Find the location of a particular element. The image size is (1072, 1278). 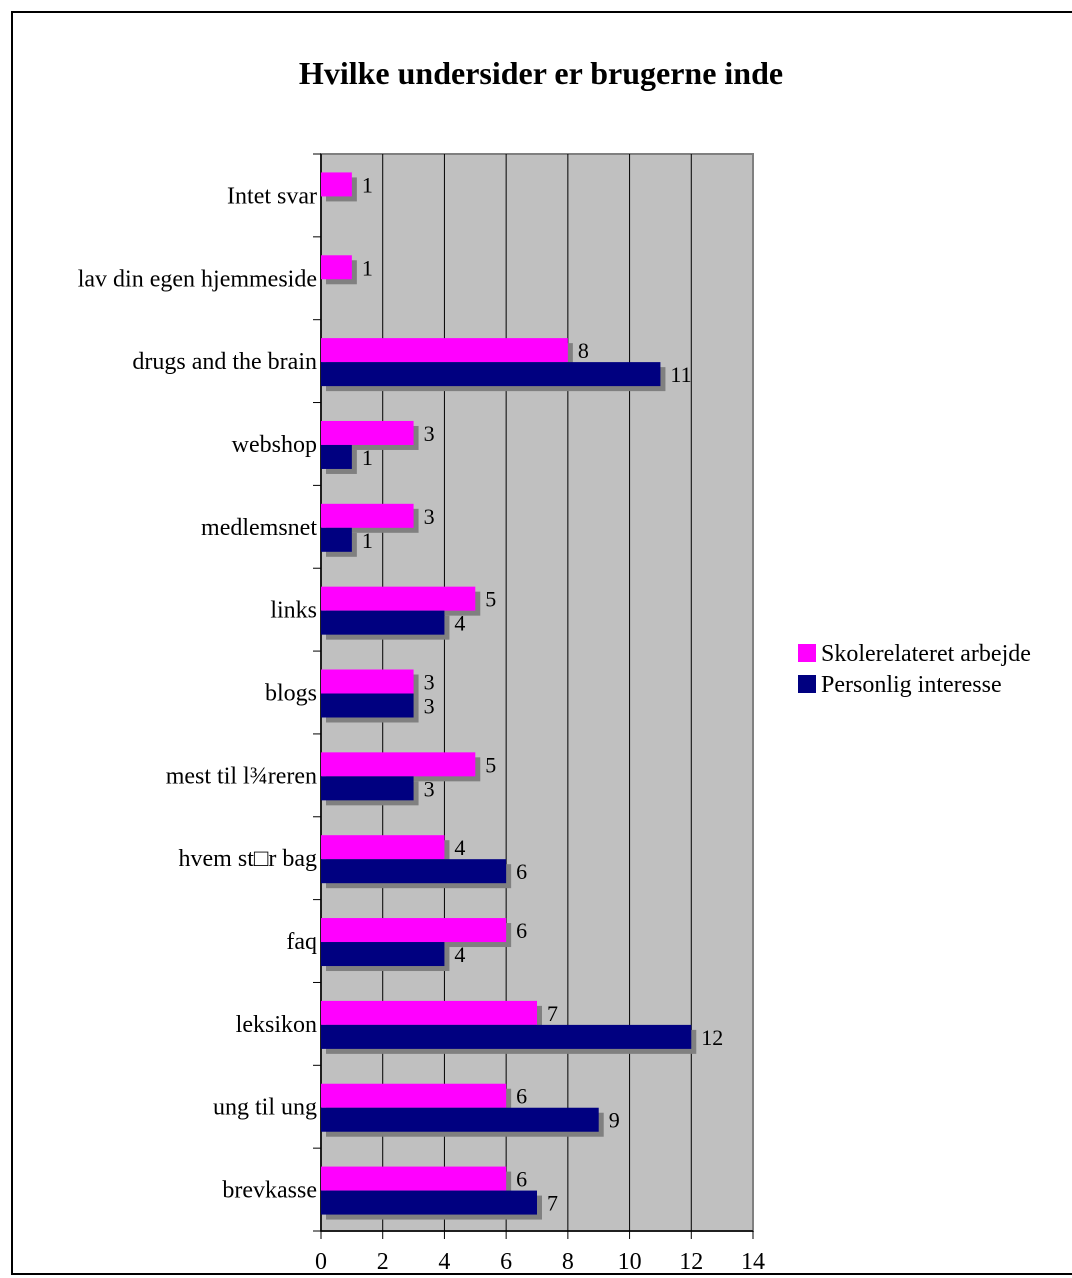

x-tick-label: 0 is located at coordinates (321, 1262).